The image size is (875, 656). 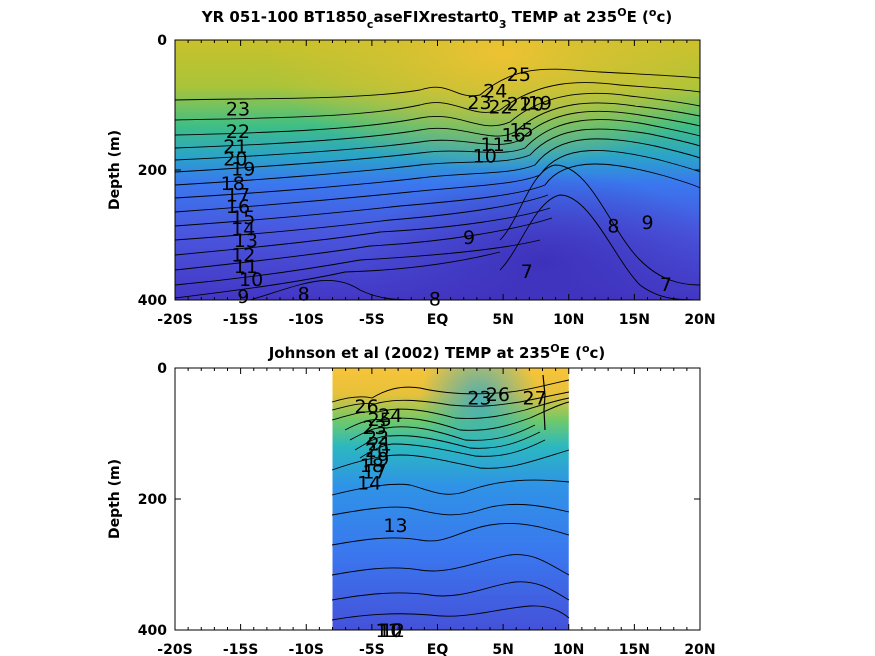 What do you see at coordinates (437, 352) in the screenshot?
I see `panel-obs-title: Johnson et al (2002) TEMP at 235OE (oc)` at bounding box center [437, 352].